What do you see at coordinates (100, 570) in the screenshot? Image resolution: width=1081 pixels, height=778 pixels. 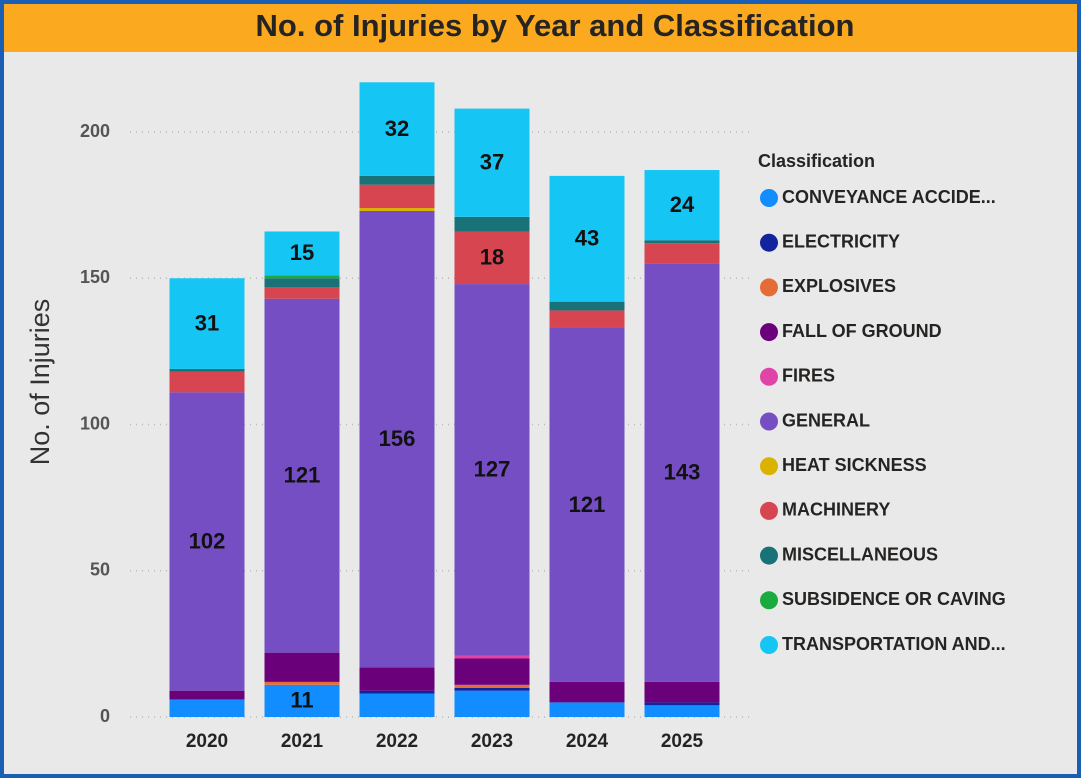 I see `y-tick-label: 50` at bounding box center [100, 570].